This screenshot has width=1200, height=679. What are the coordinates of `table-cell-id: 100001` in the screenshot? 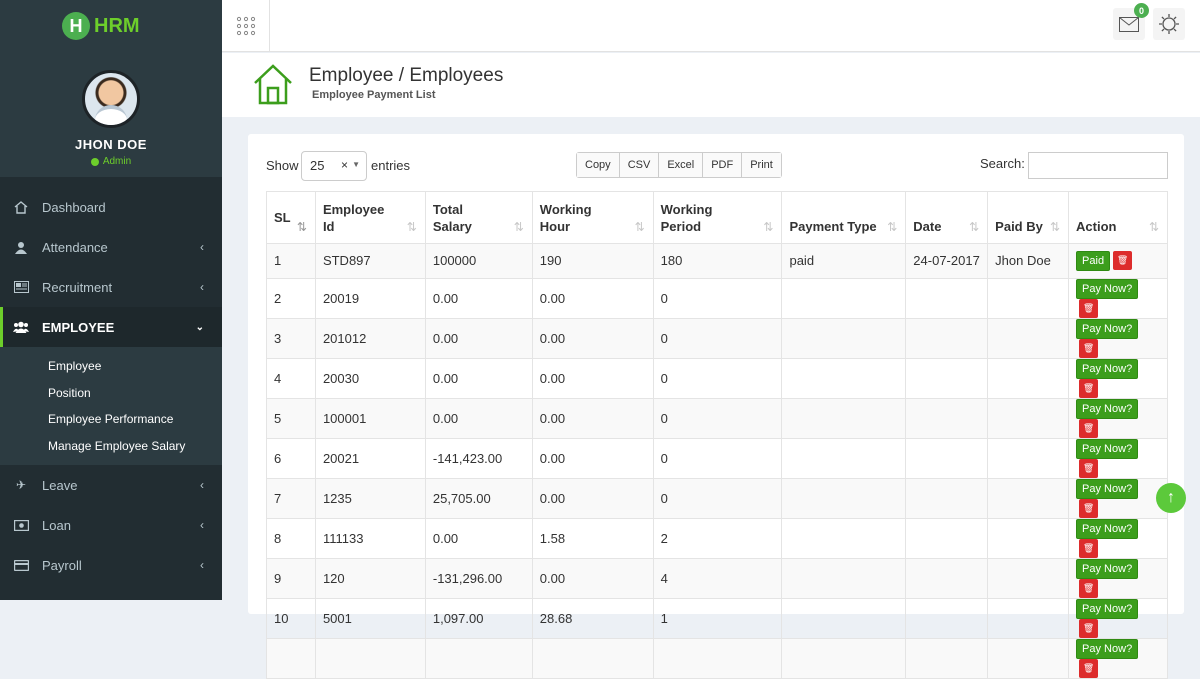 It's located at (370, 418).